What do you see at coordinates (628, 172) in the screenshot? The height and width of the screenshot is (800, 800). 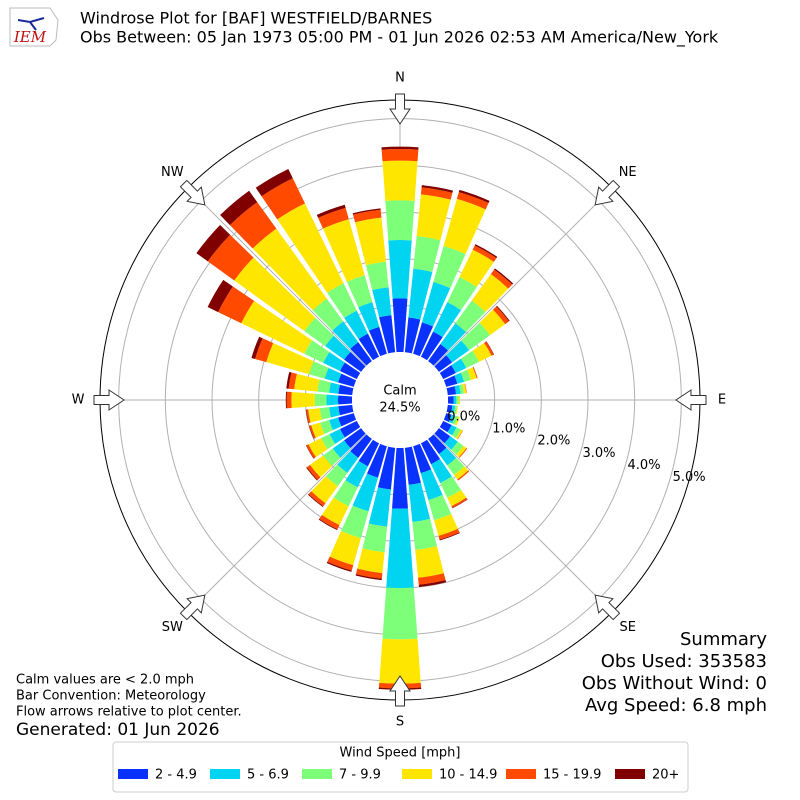 I see `compass-label: NE` at bounding box center [628, 172].